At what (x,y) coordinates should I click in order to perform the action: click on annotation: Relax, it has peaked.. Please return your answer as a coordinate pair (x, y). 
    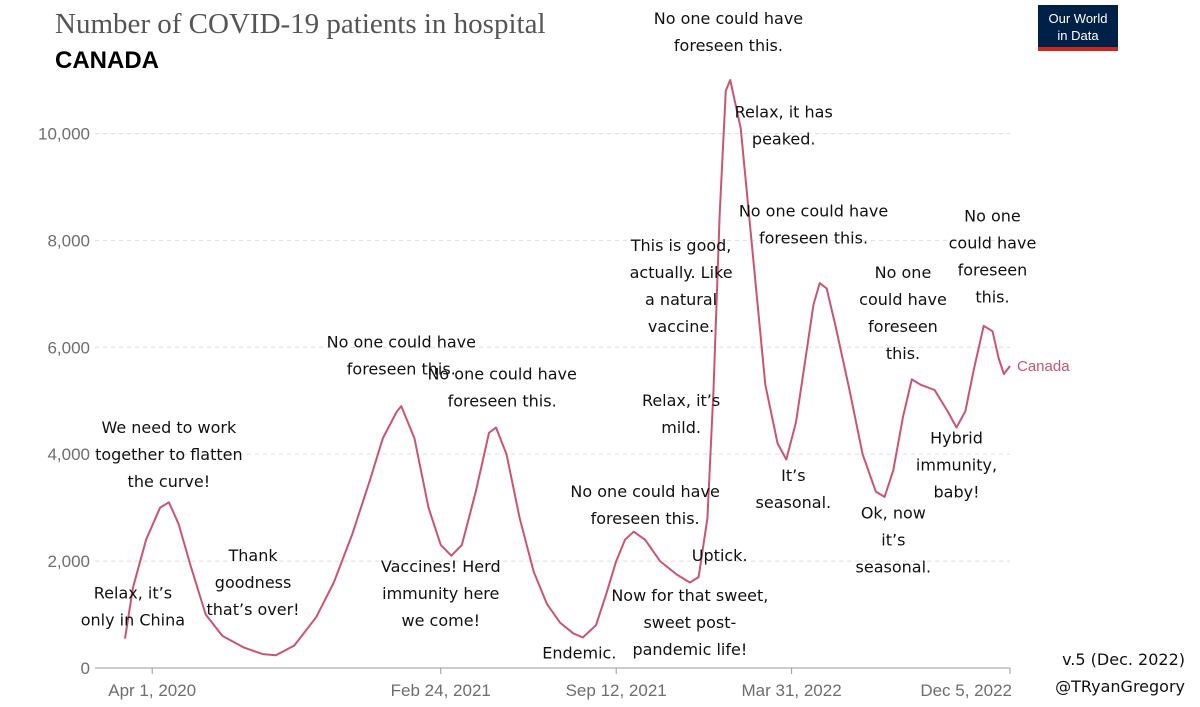
    Looking at the image, I should click on (784, 125).